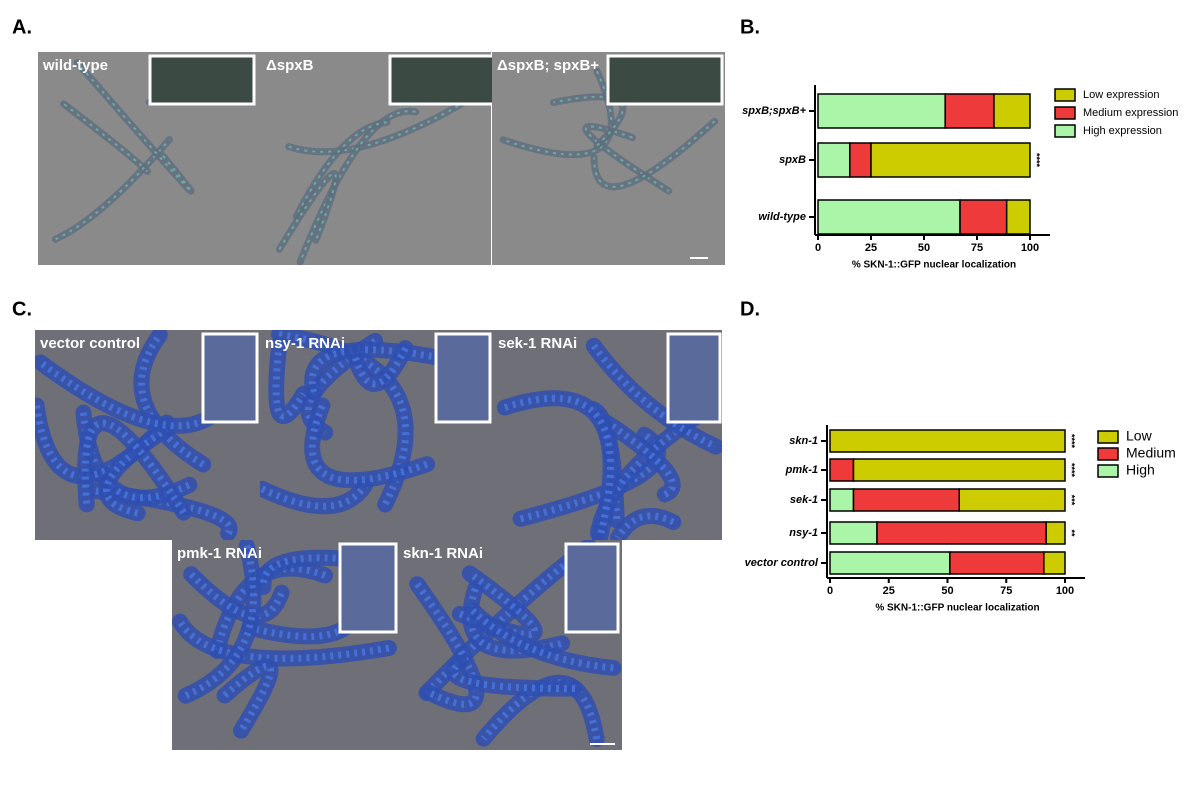  What do you see at coordinates (1122, 131) in the screenshot?
I see `legend-label: High expression` at bounding box center [1122, 131].